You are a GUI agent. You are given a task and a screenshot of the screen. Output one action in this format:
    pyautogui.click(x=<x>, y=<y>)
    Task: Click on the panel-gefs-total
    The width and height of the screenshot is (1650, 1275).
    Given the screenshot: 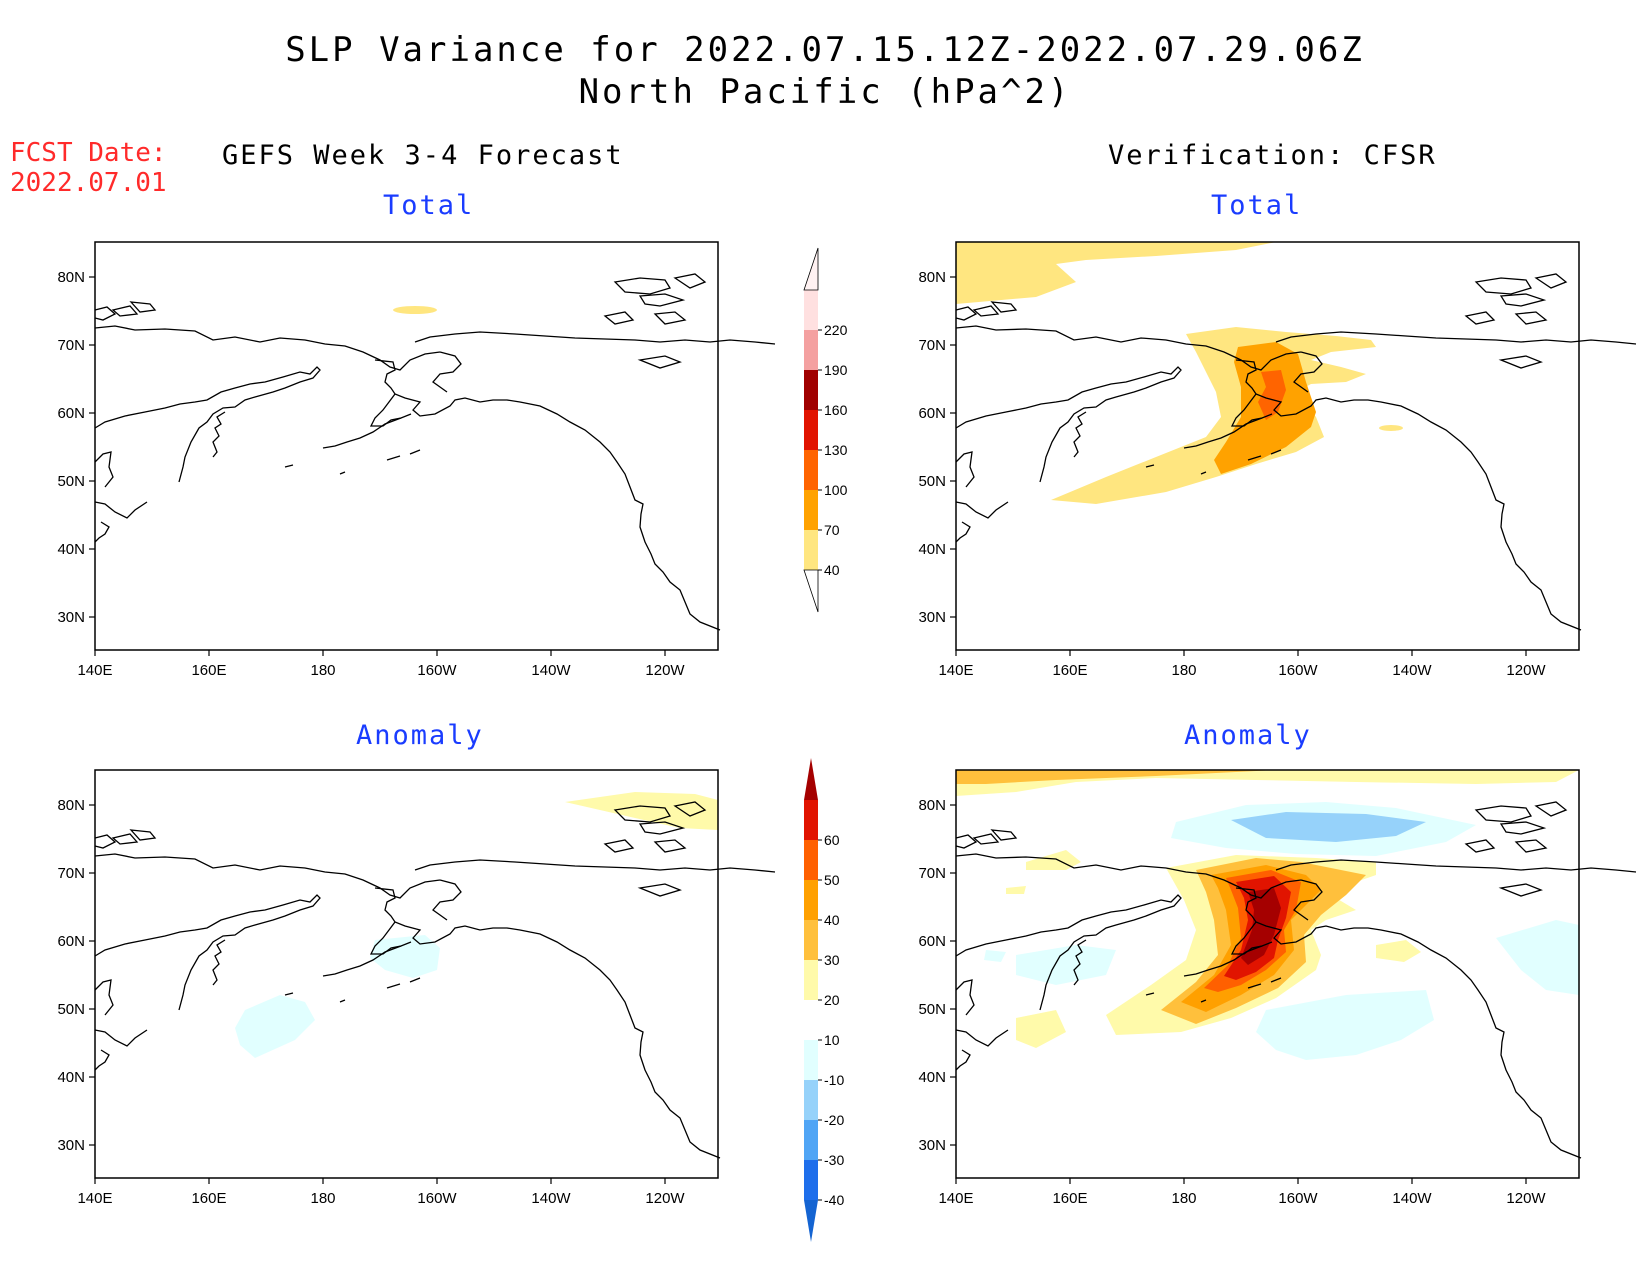 What is the action you would take?
    pyautogui.click(x=435, y=446)
    